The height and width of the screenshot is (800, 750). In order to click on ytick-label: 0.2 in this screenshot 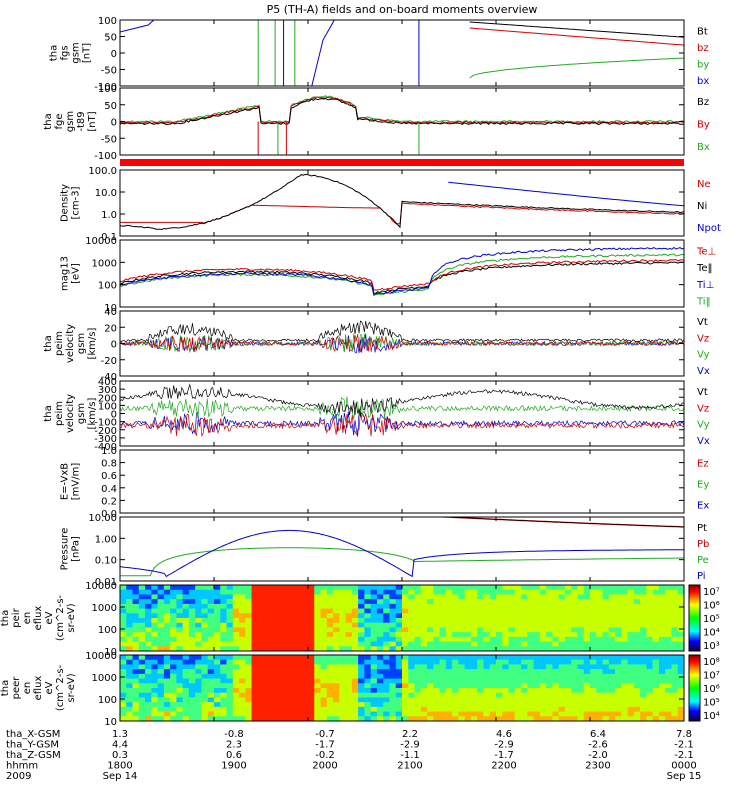, I will do `click(109, 501)`.